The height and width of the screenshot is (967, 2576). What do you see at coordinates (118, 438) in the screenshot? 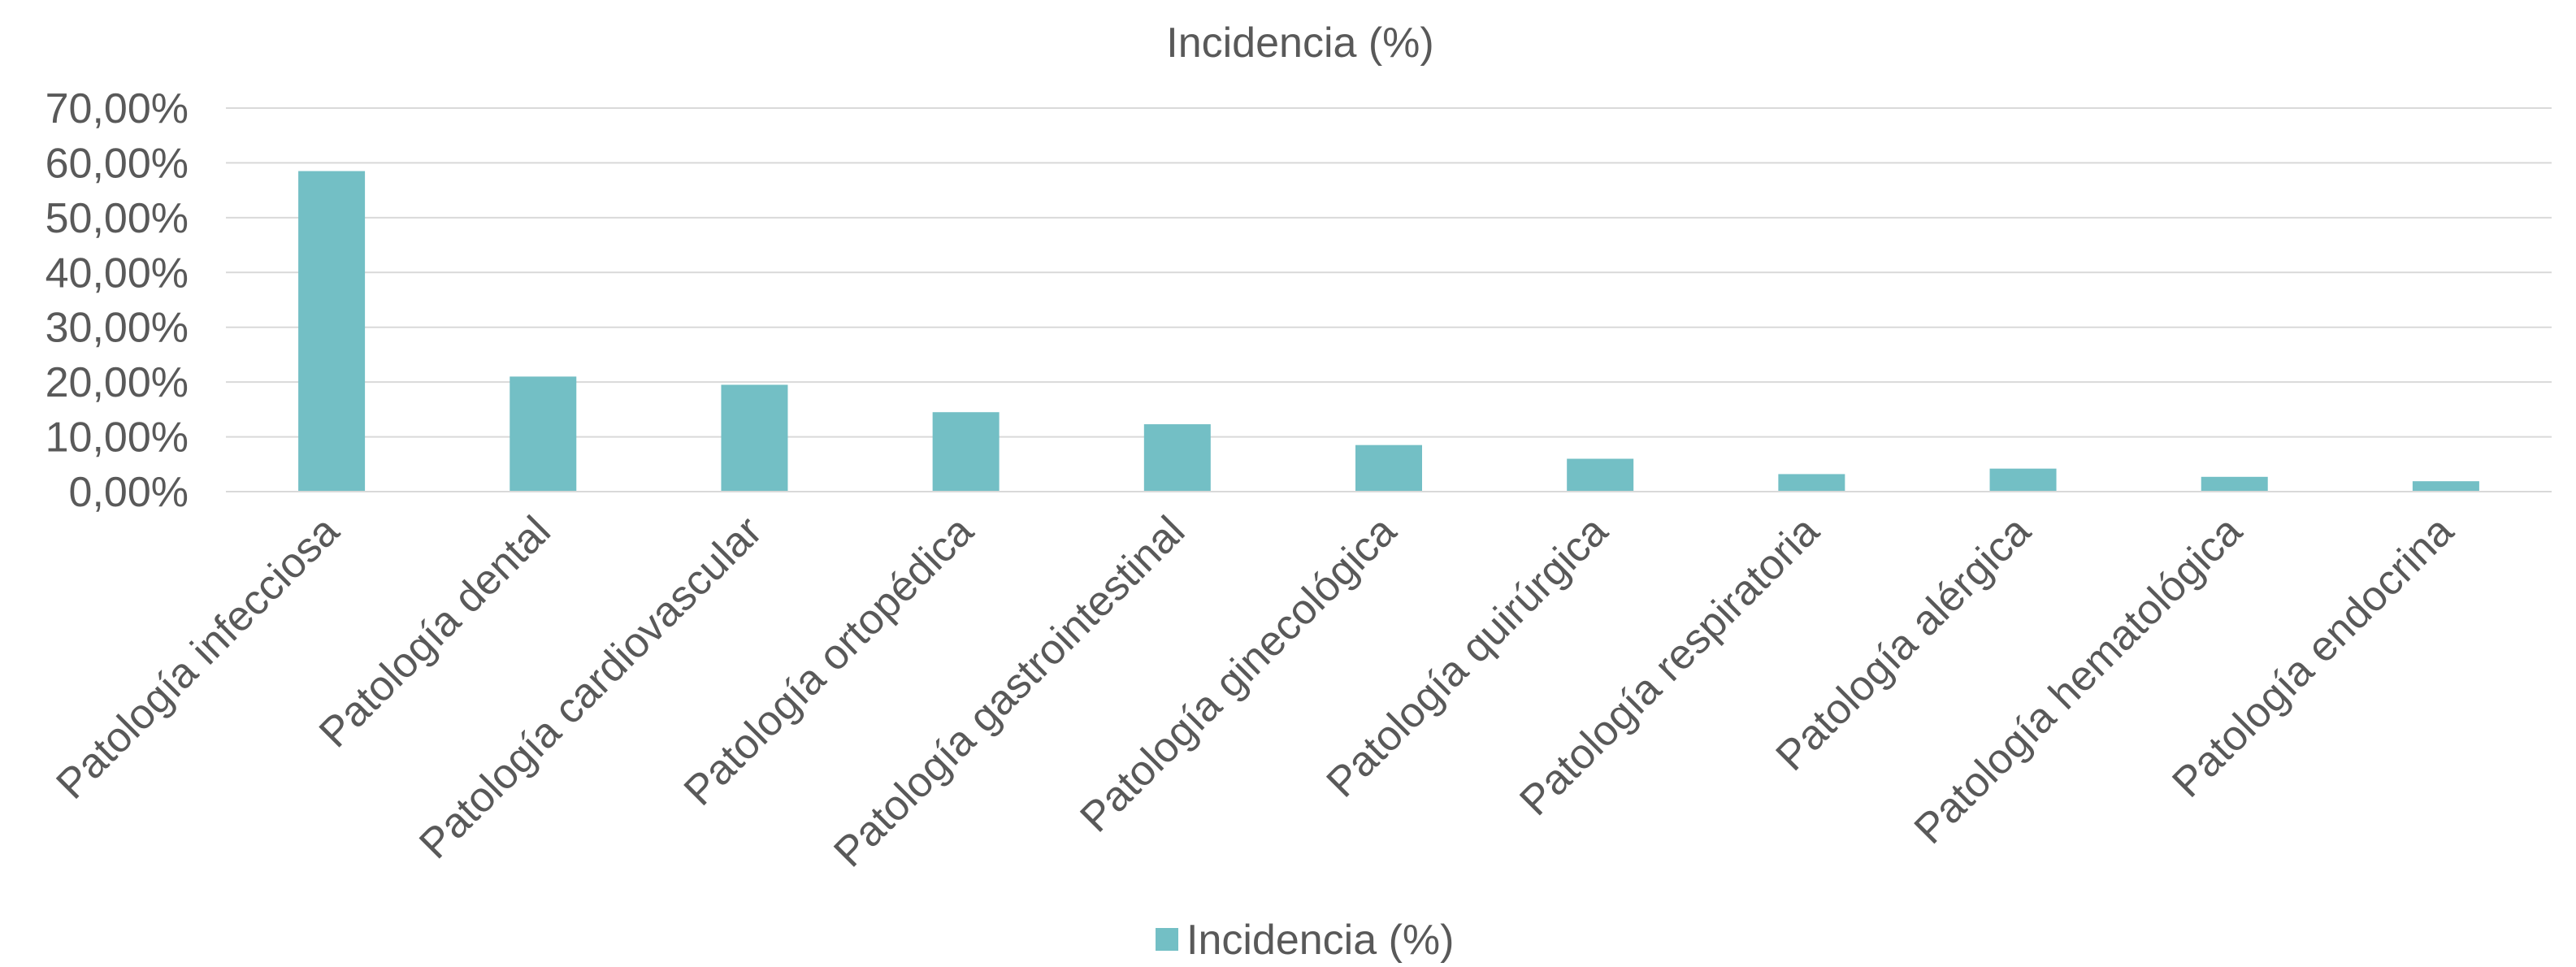
I see `y-tick-label: 10,00%` at bounding box center [118, 438].